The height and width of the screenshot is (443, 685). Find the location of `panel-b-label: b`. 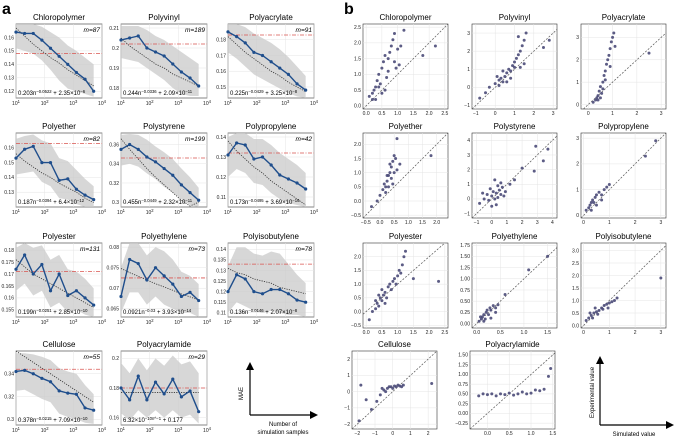

panel-b-label: b is located at coordinates (349, 9).